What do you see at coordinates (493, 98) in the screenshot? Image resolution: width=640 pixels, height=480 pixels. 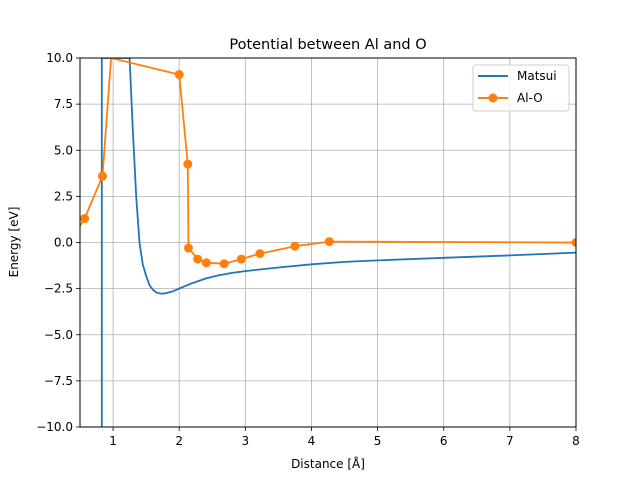 I see `legend-marker-al-o` at bounding box center [493, 98].